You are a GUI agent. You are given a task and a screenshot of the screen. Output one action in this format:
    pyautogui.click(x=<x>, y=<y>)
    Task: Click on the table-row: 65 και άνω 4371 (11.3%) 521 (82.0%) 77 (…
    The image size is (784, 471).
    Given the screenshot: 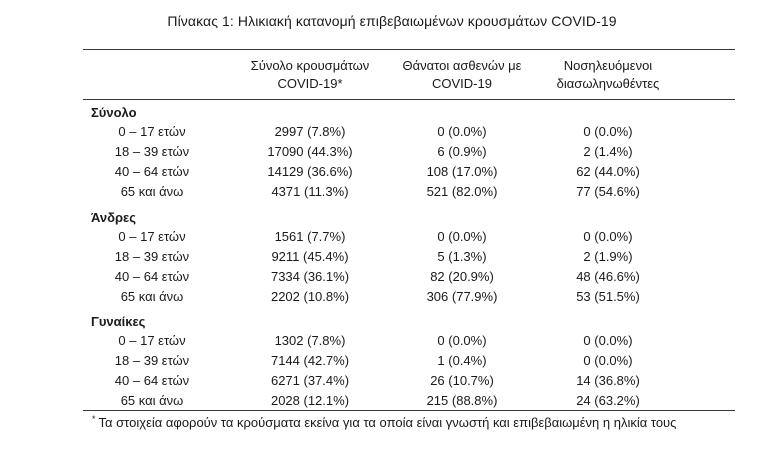 What is the action you would take?
    pyautogui.click(x=392, y=193)
    